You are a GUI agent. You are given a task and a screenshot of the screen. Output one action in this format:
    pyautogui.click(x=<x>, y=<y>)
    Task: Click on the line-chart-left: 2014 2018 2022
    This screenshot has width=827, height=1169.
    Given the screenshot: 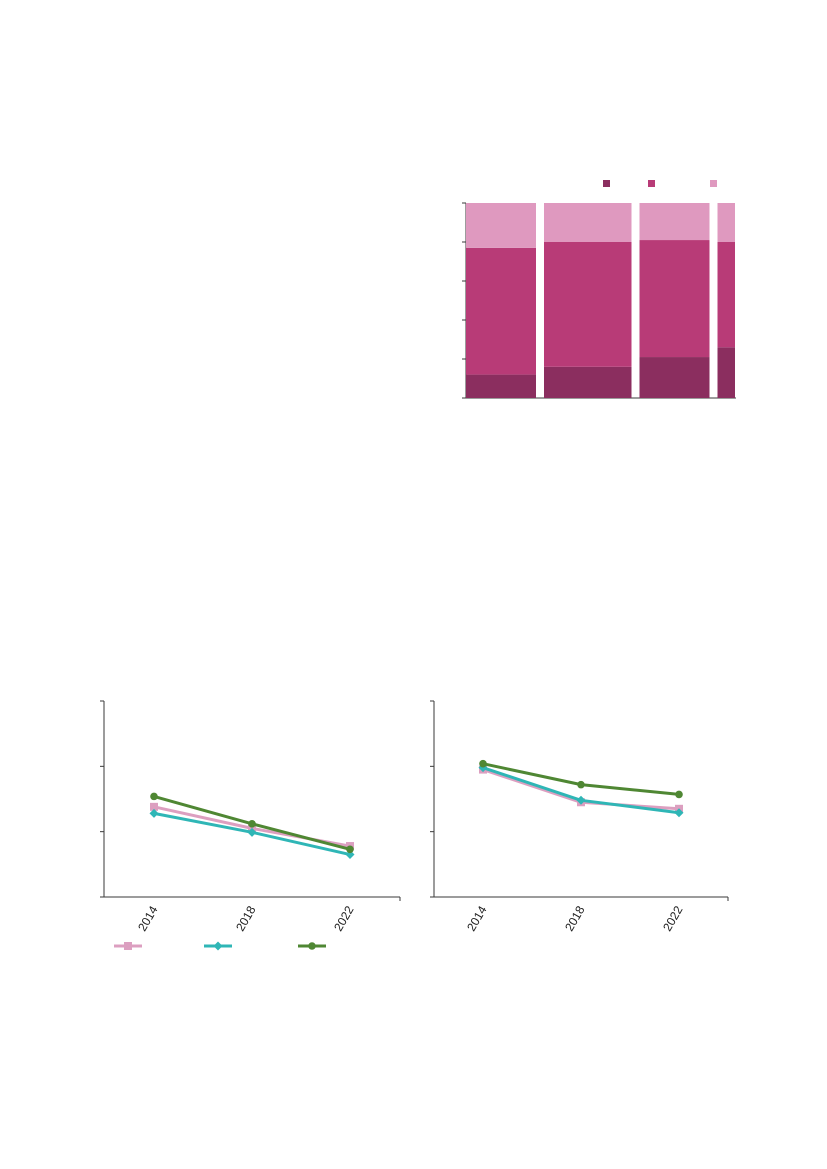 What is the action you would take?
    pyautogui.click(x=250, y=825)
    